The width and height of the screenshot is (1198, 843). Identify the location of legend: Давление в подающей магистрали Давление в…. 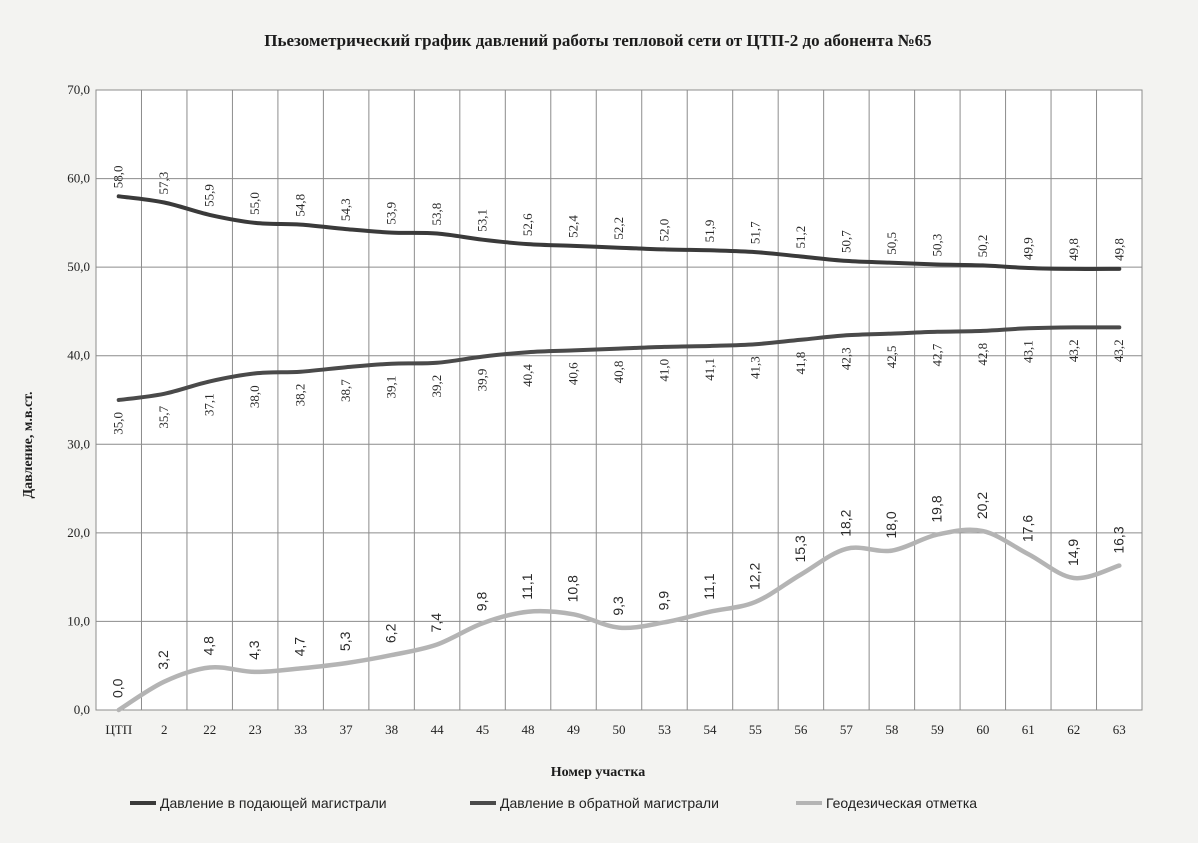
(553, 803).